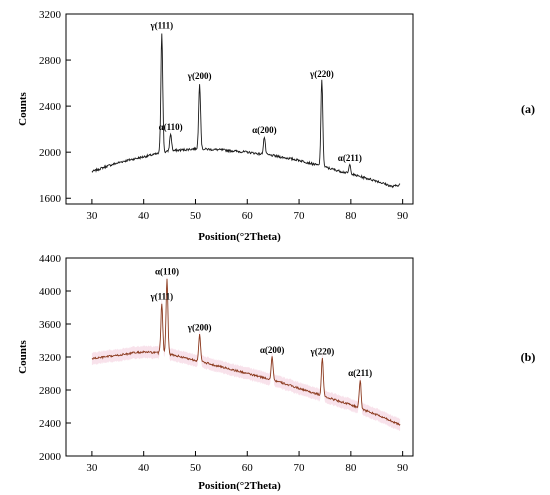  Describe the element at coordinates (50, 259) in the screenshot. I see `y-tick-label: 4400` at that location.